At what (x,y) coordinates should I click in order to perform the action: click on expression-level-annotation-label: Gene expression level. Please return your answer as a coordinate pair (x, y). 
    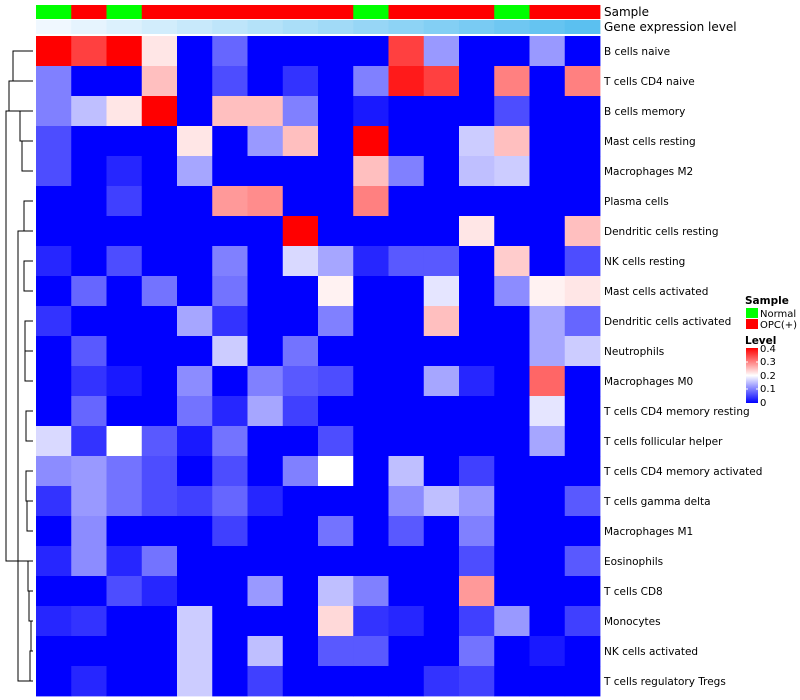
    Looking at the image, I should click on (670, 27).